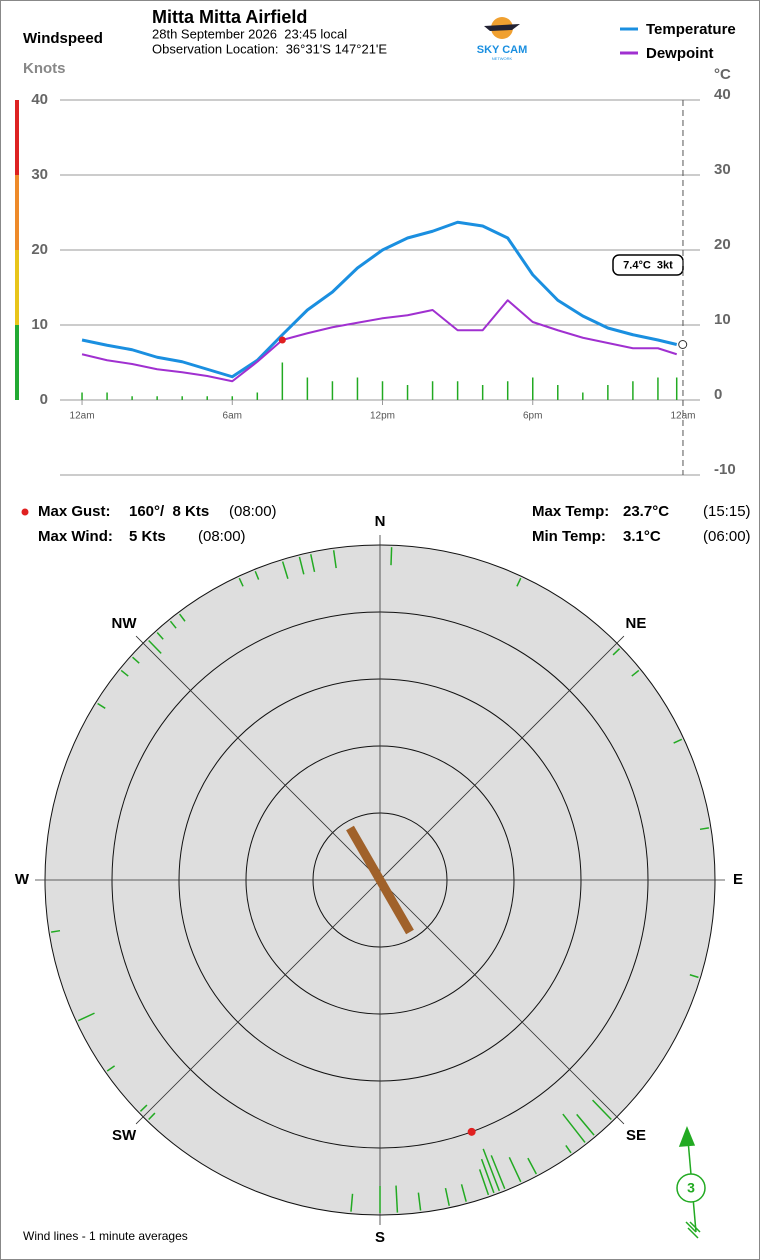  What do you see at coordinates (570, 511) in the screenshot?
I see `stat-label: Max Temp:` at bounding box center [570, 511].